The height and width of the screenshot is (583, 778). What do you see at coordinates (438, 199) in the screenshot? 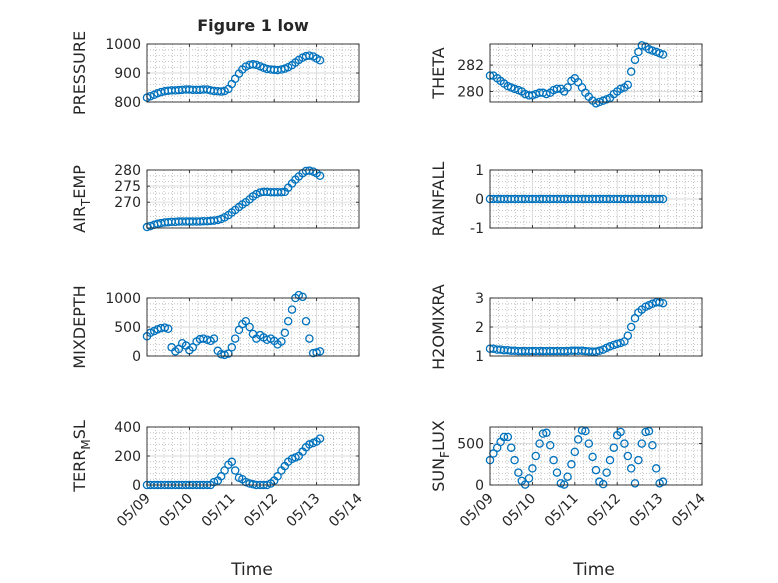
I see `y-axis-label: RAINFALL` at bounding box center [438, 199].